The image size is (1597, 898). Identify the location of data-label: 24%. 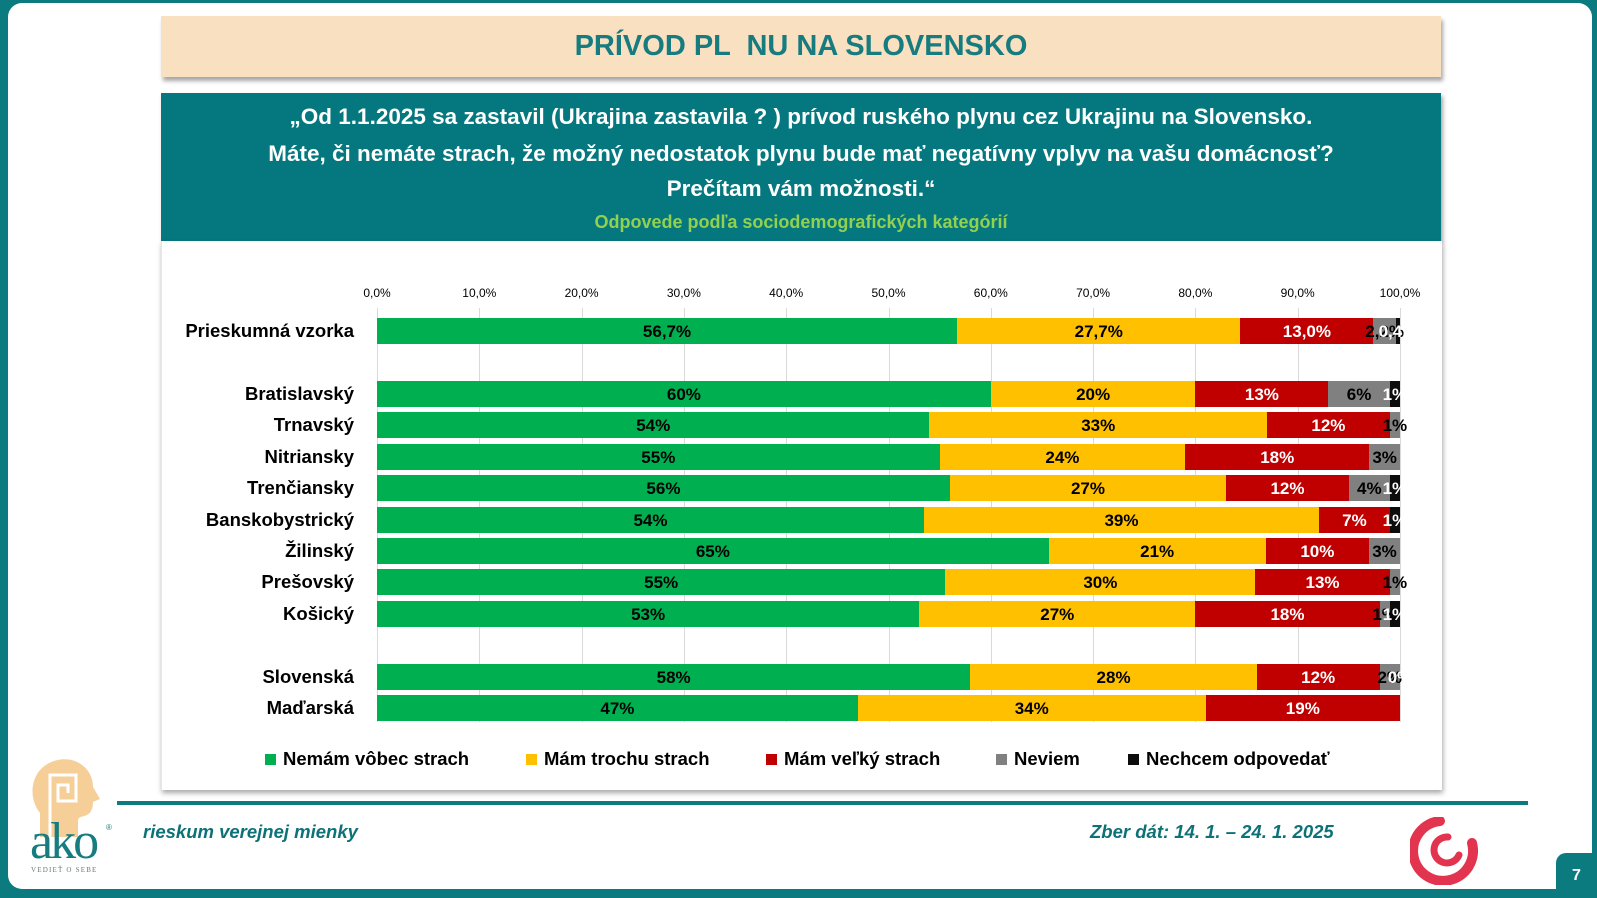
(1062, 457).